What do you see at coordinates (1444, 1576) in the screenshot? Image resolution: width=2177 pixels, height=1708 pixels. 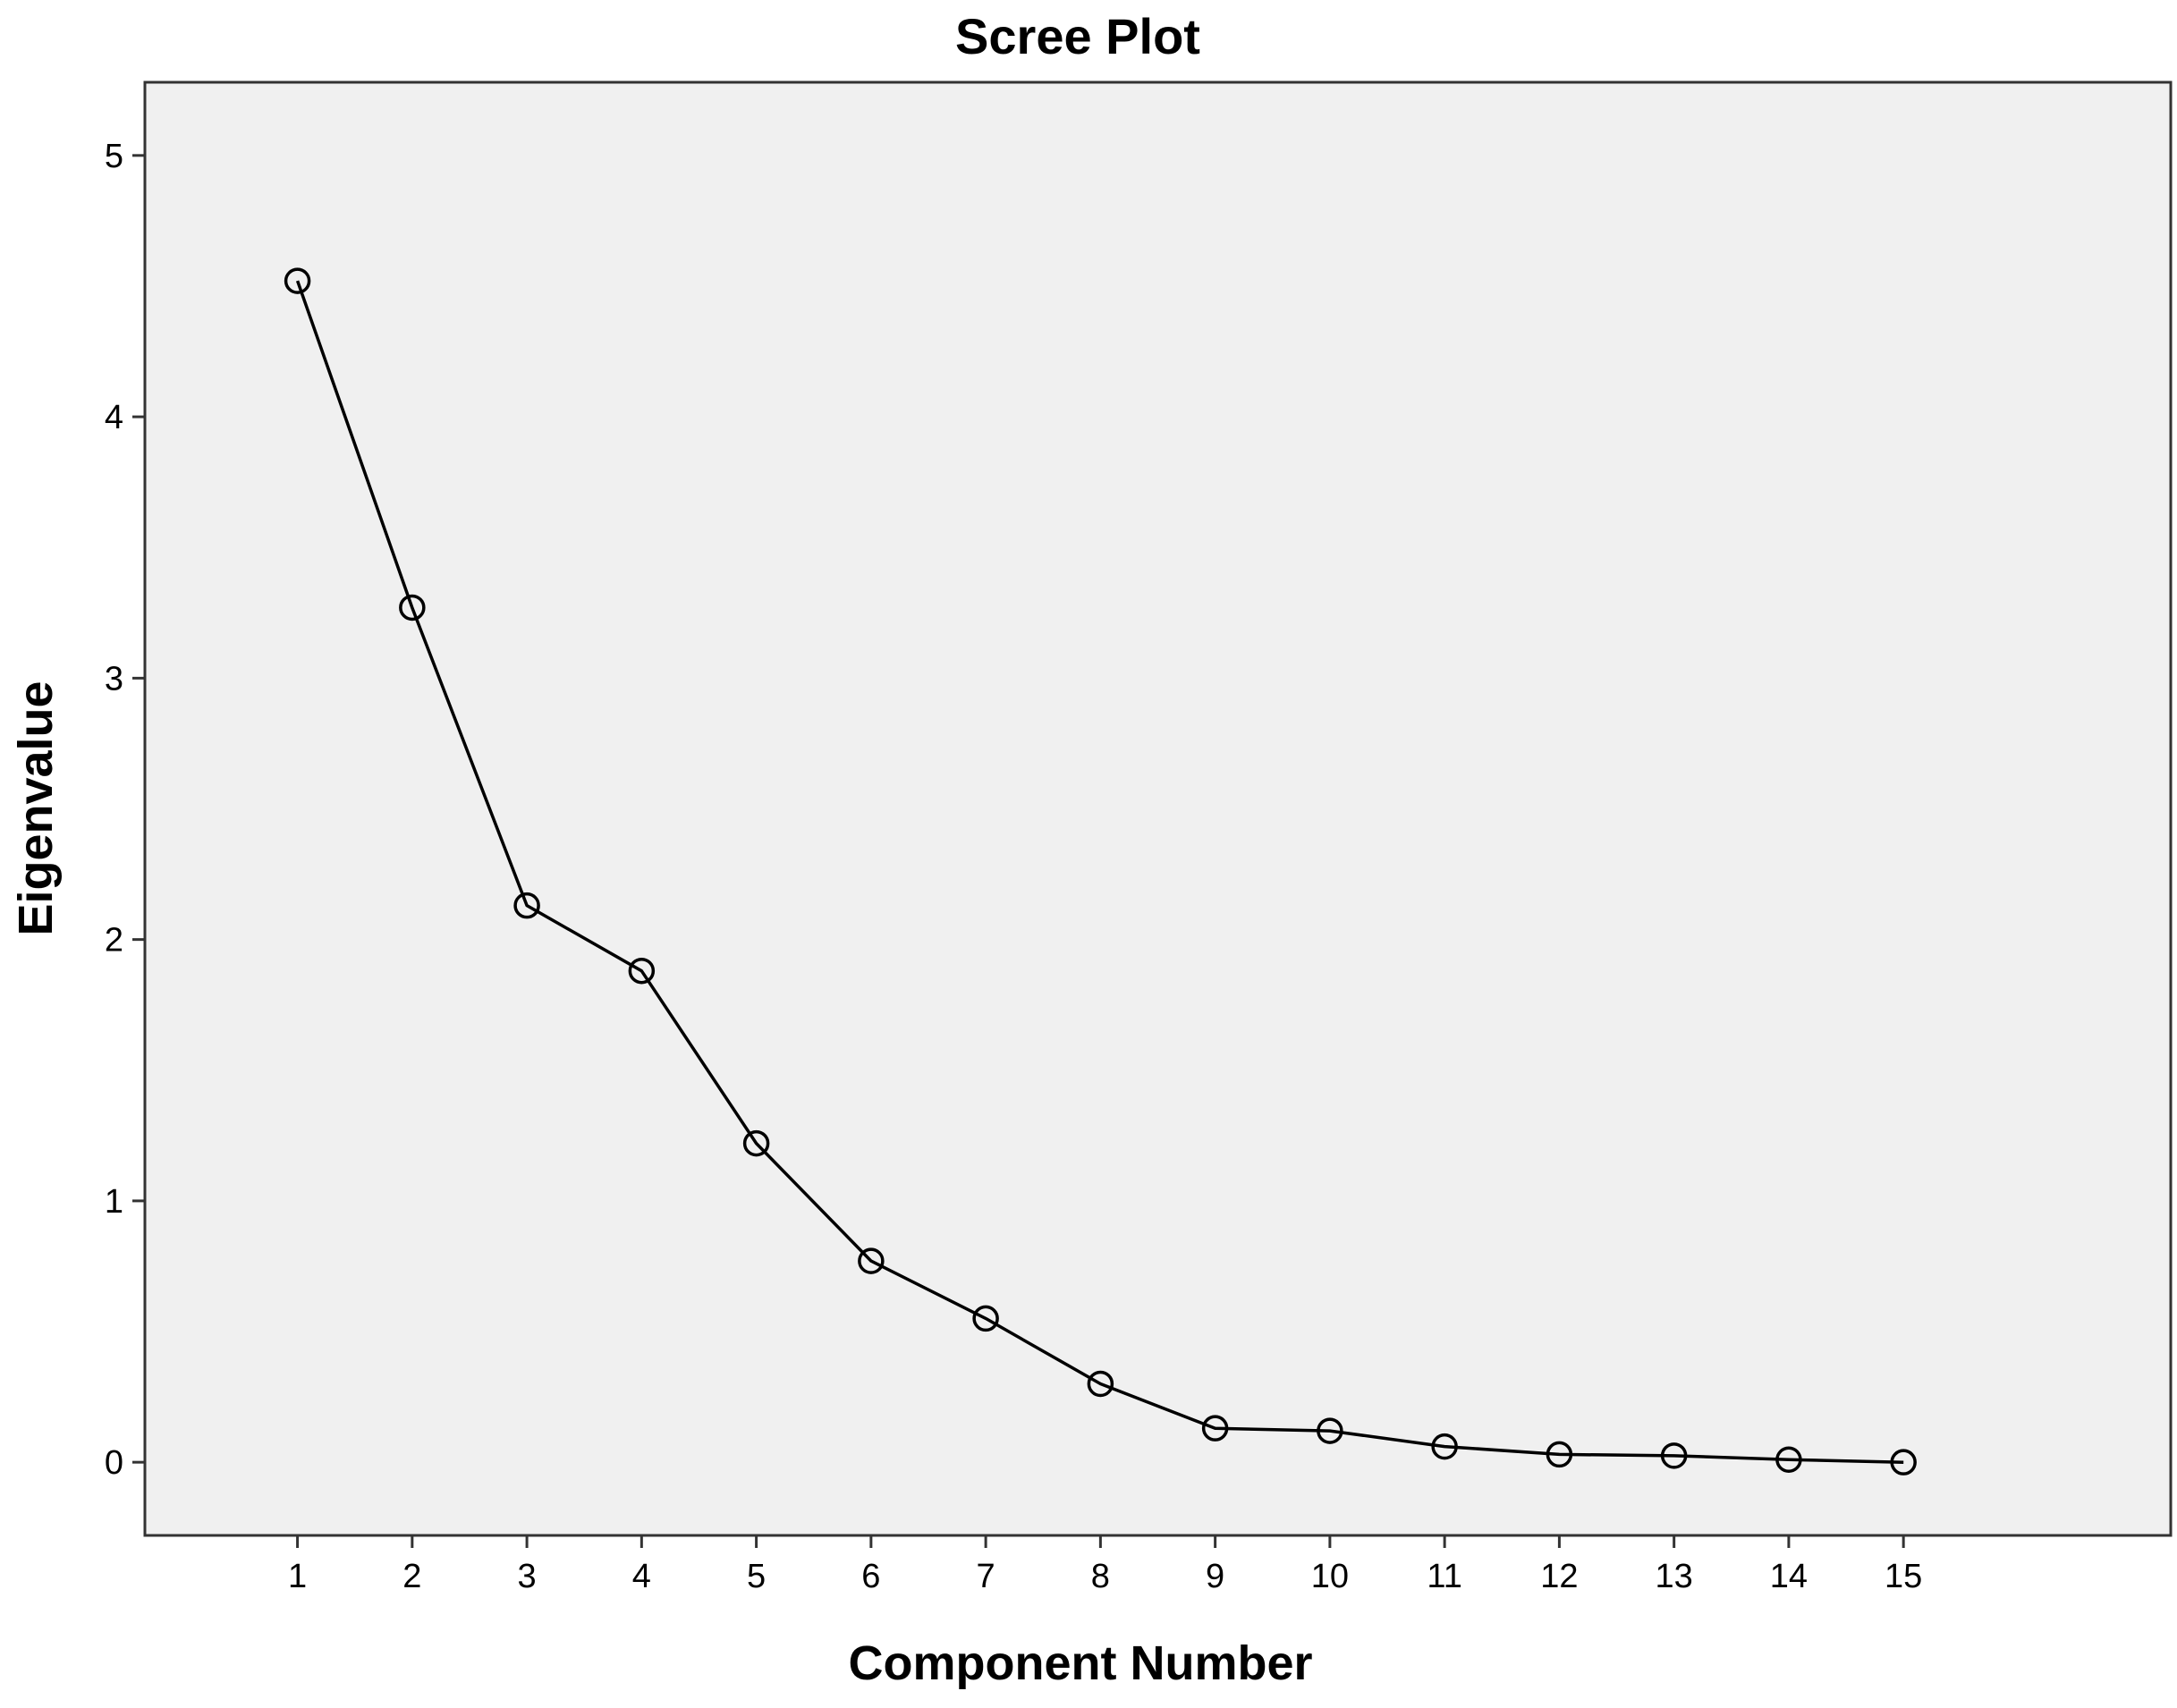 I see `x-tick-label: 11` at bounding box center [1444, 1576].